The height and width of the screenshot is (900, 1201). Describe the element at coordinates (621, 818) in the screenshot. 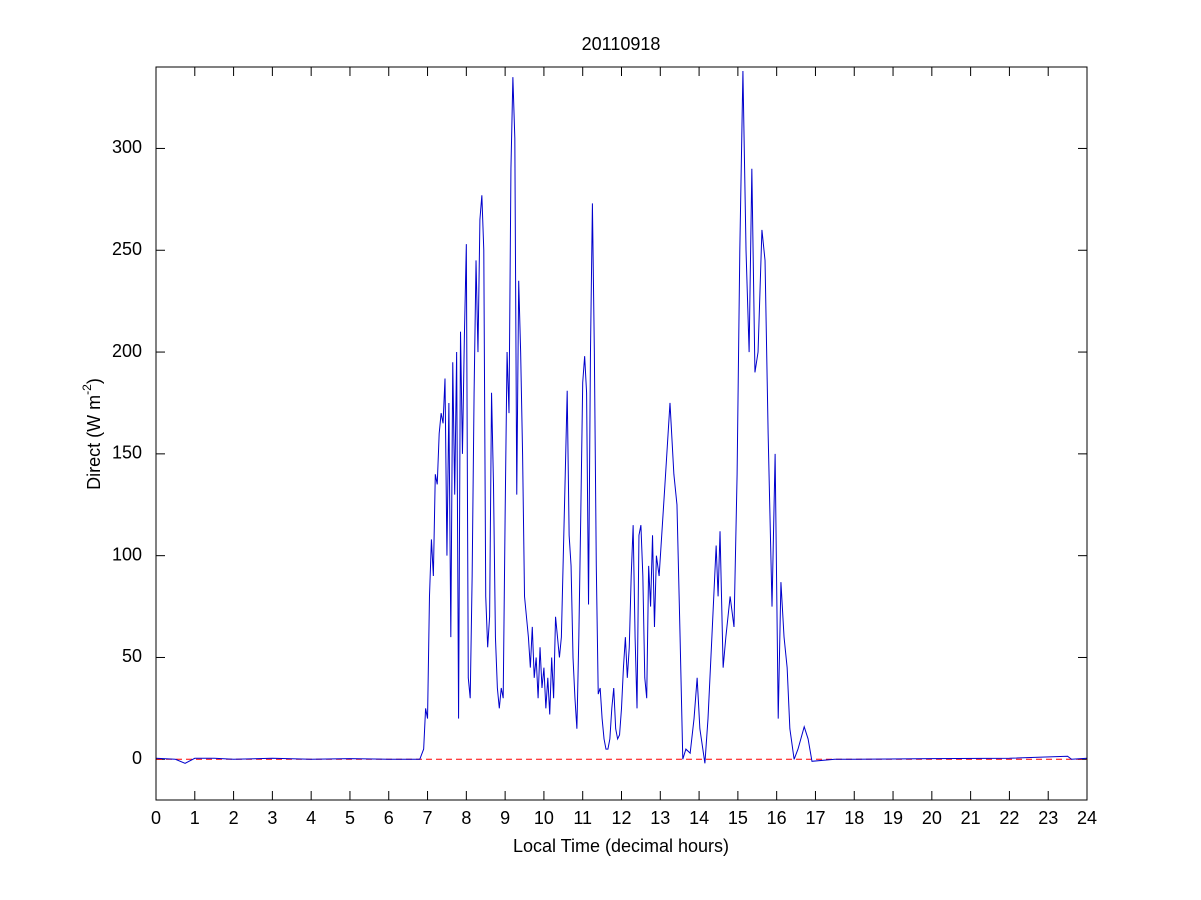

I see `x-tick-label: 12` at that location.